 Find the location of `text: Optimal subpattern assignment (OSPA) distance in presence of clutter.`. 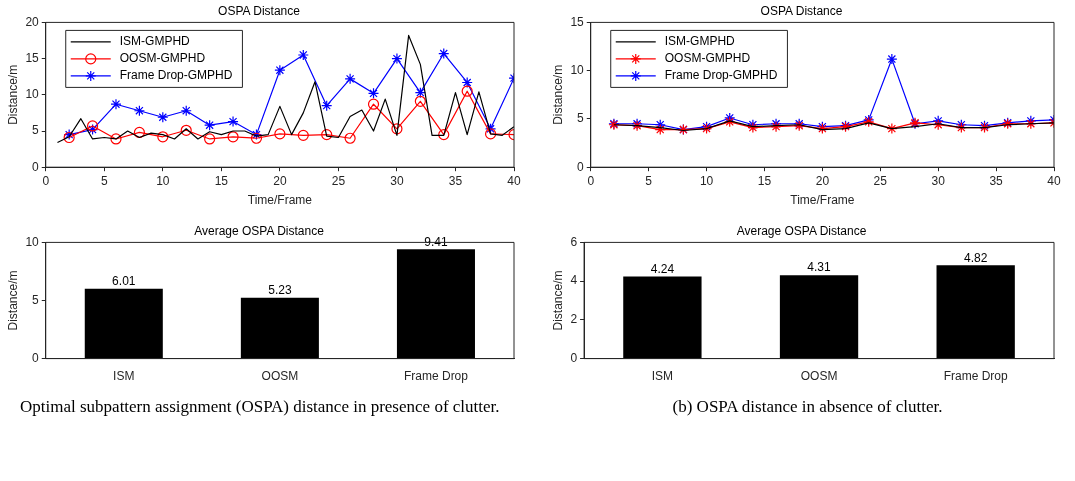

text: Optimal subpattern assignment (OSPA) distance in presence of clutter. is located at coordinates (260, 407).